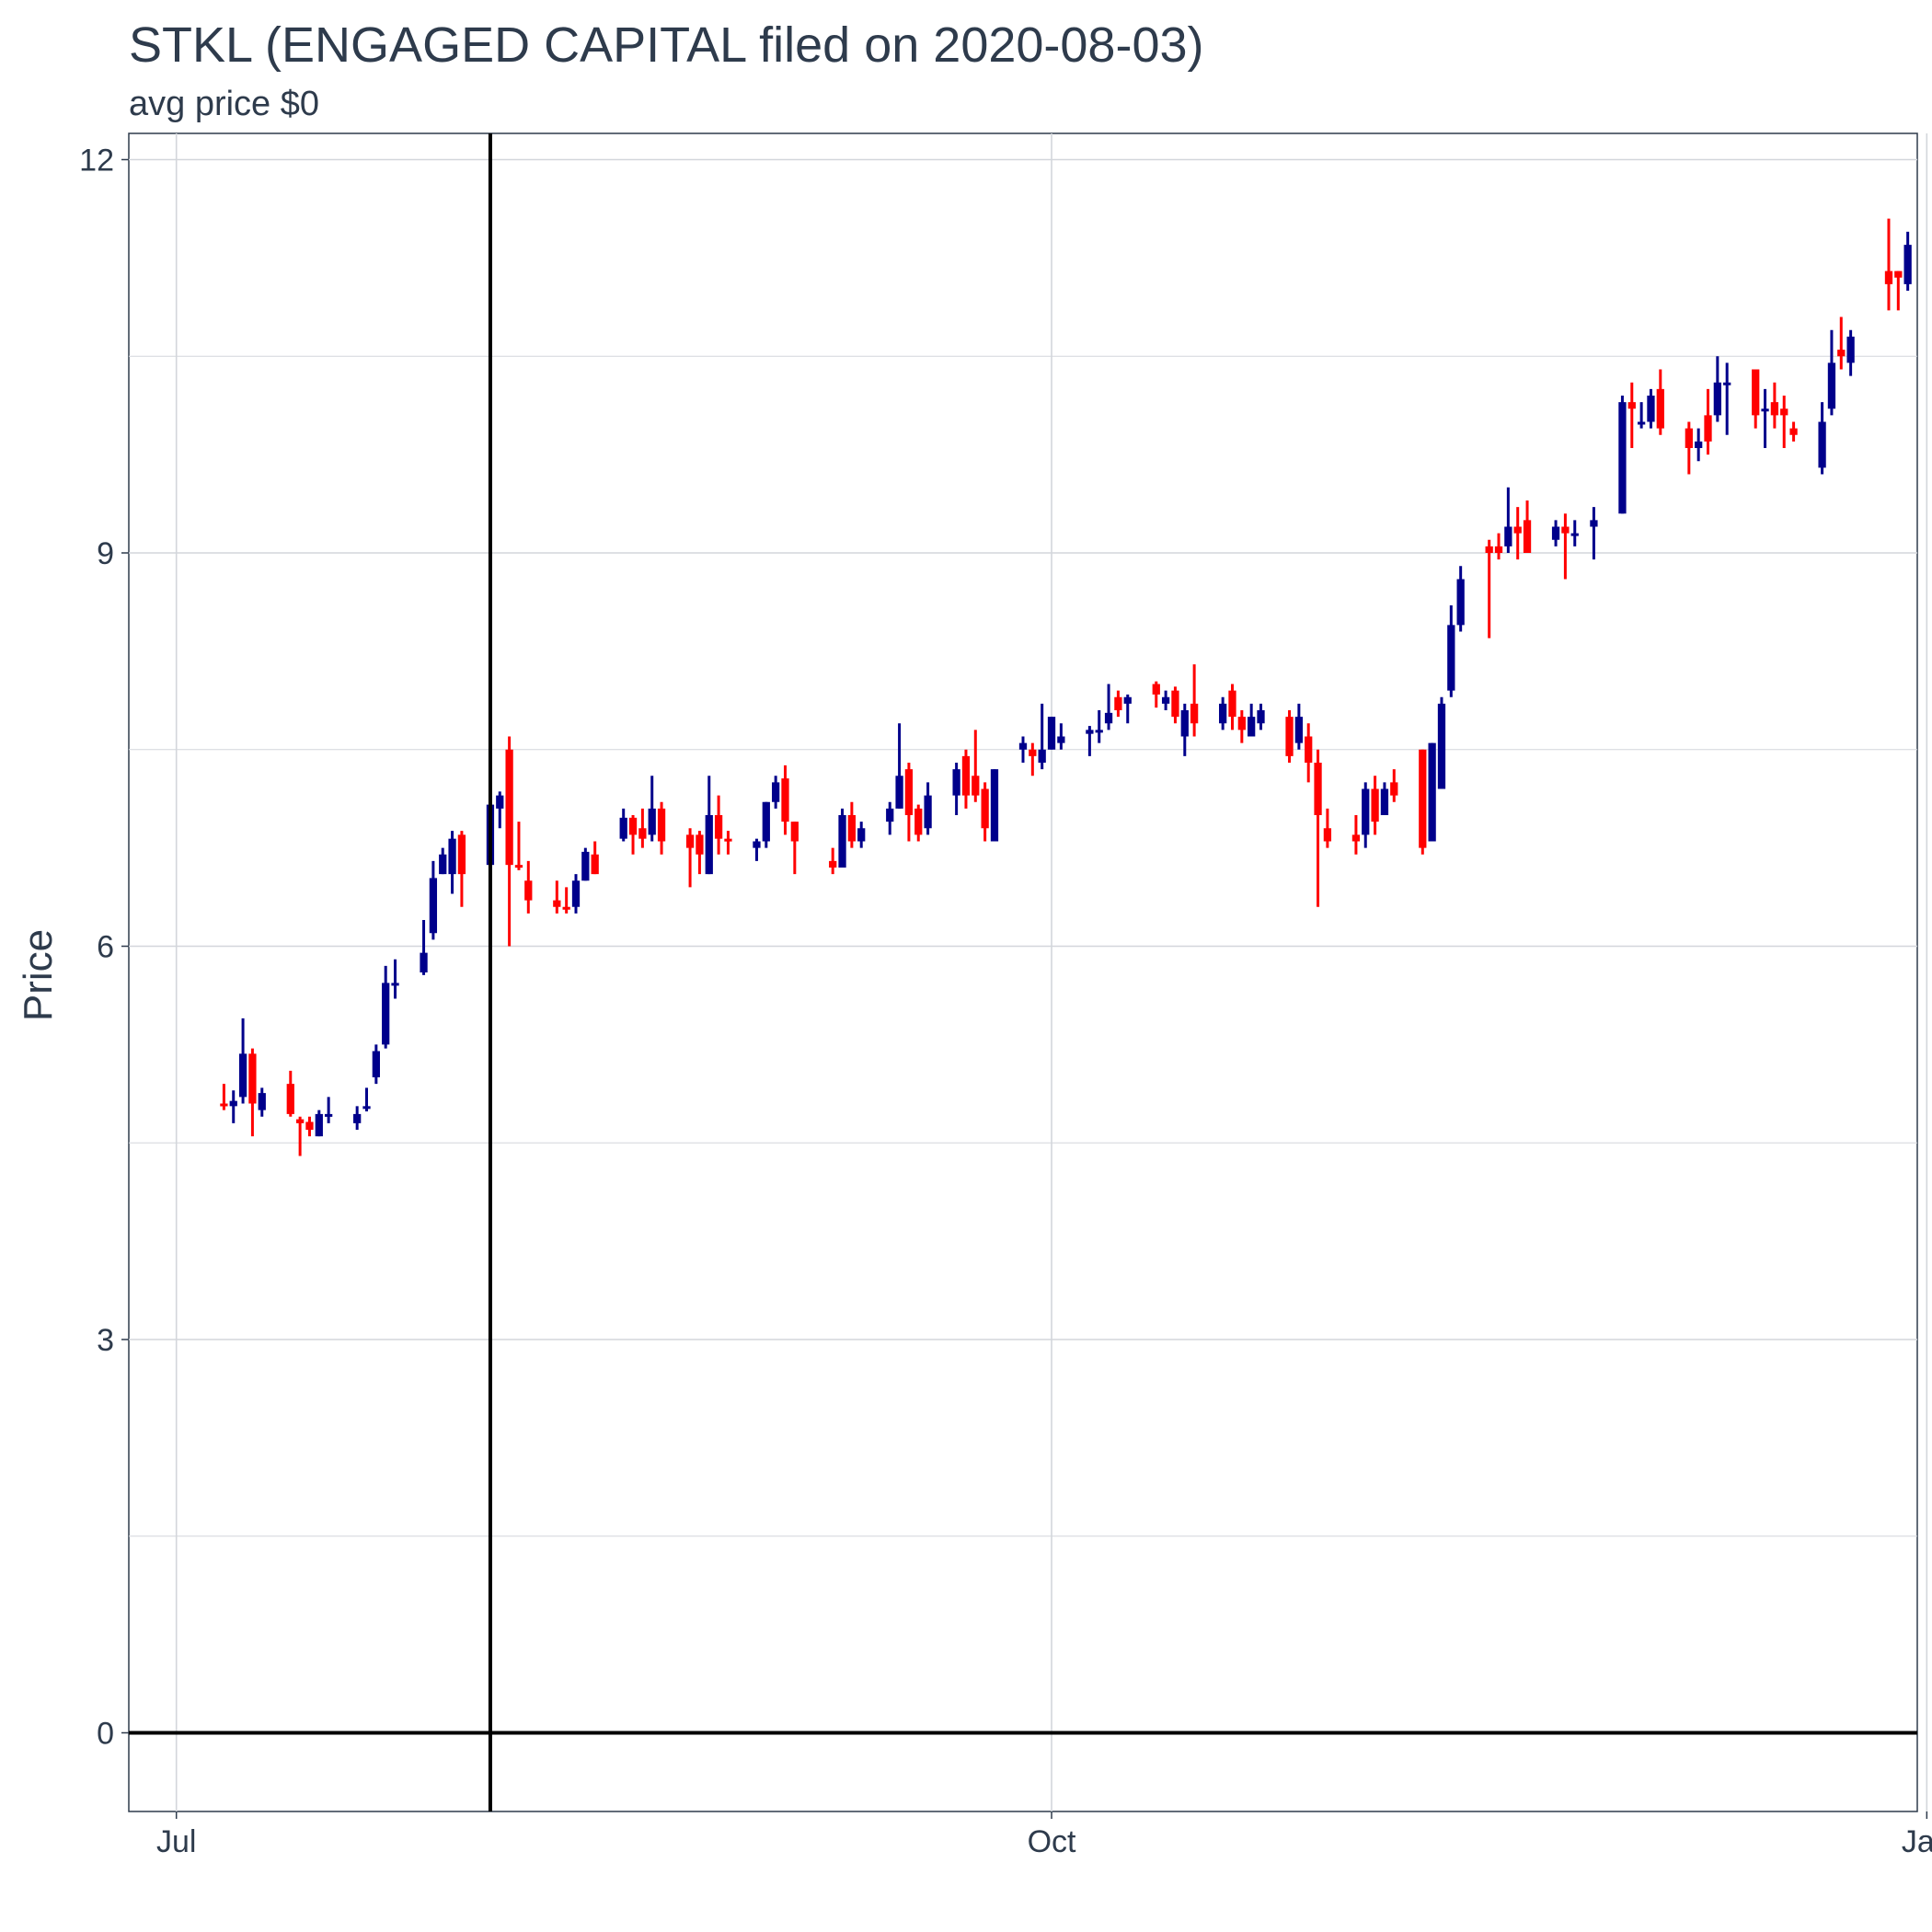 This screenshot has height=1932, width=1932. I want to click on y-tick-label: 9, so click(105, 553).